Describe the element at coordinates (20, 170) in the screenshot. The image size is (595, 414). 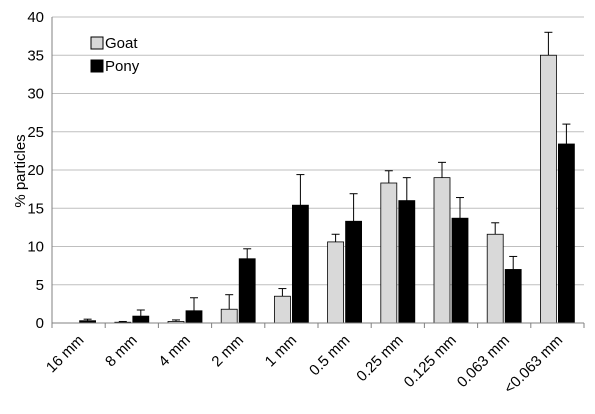
I see `y-axis-label: % particles` at that location.